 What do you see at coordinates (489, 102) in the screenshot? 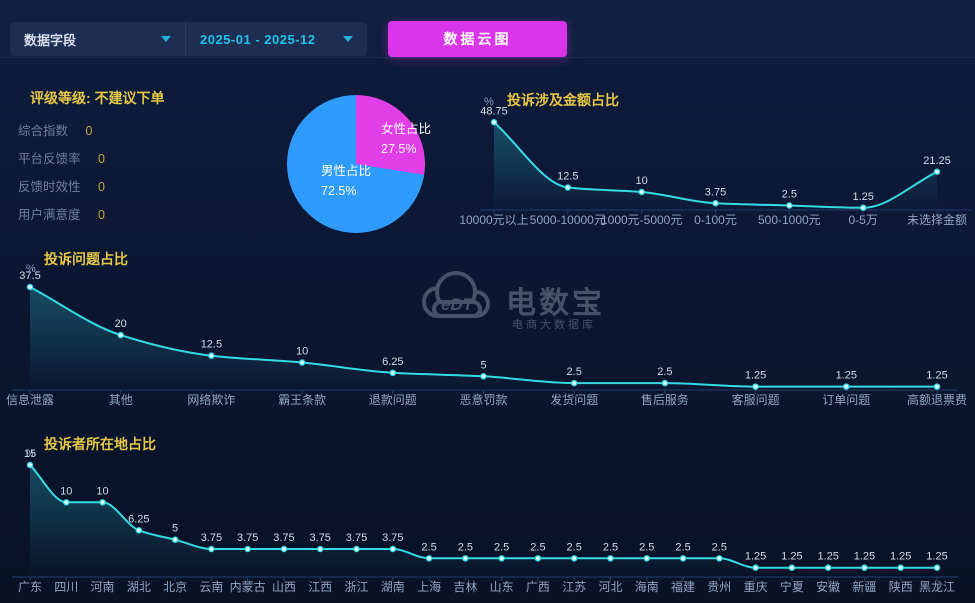
I see `amount-chart-y-unit: %` at bounding box center [489, 102].